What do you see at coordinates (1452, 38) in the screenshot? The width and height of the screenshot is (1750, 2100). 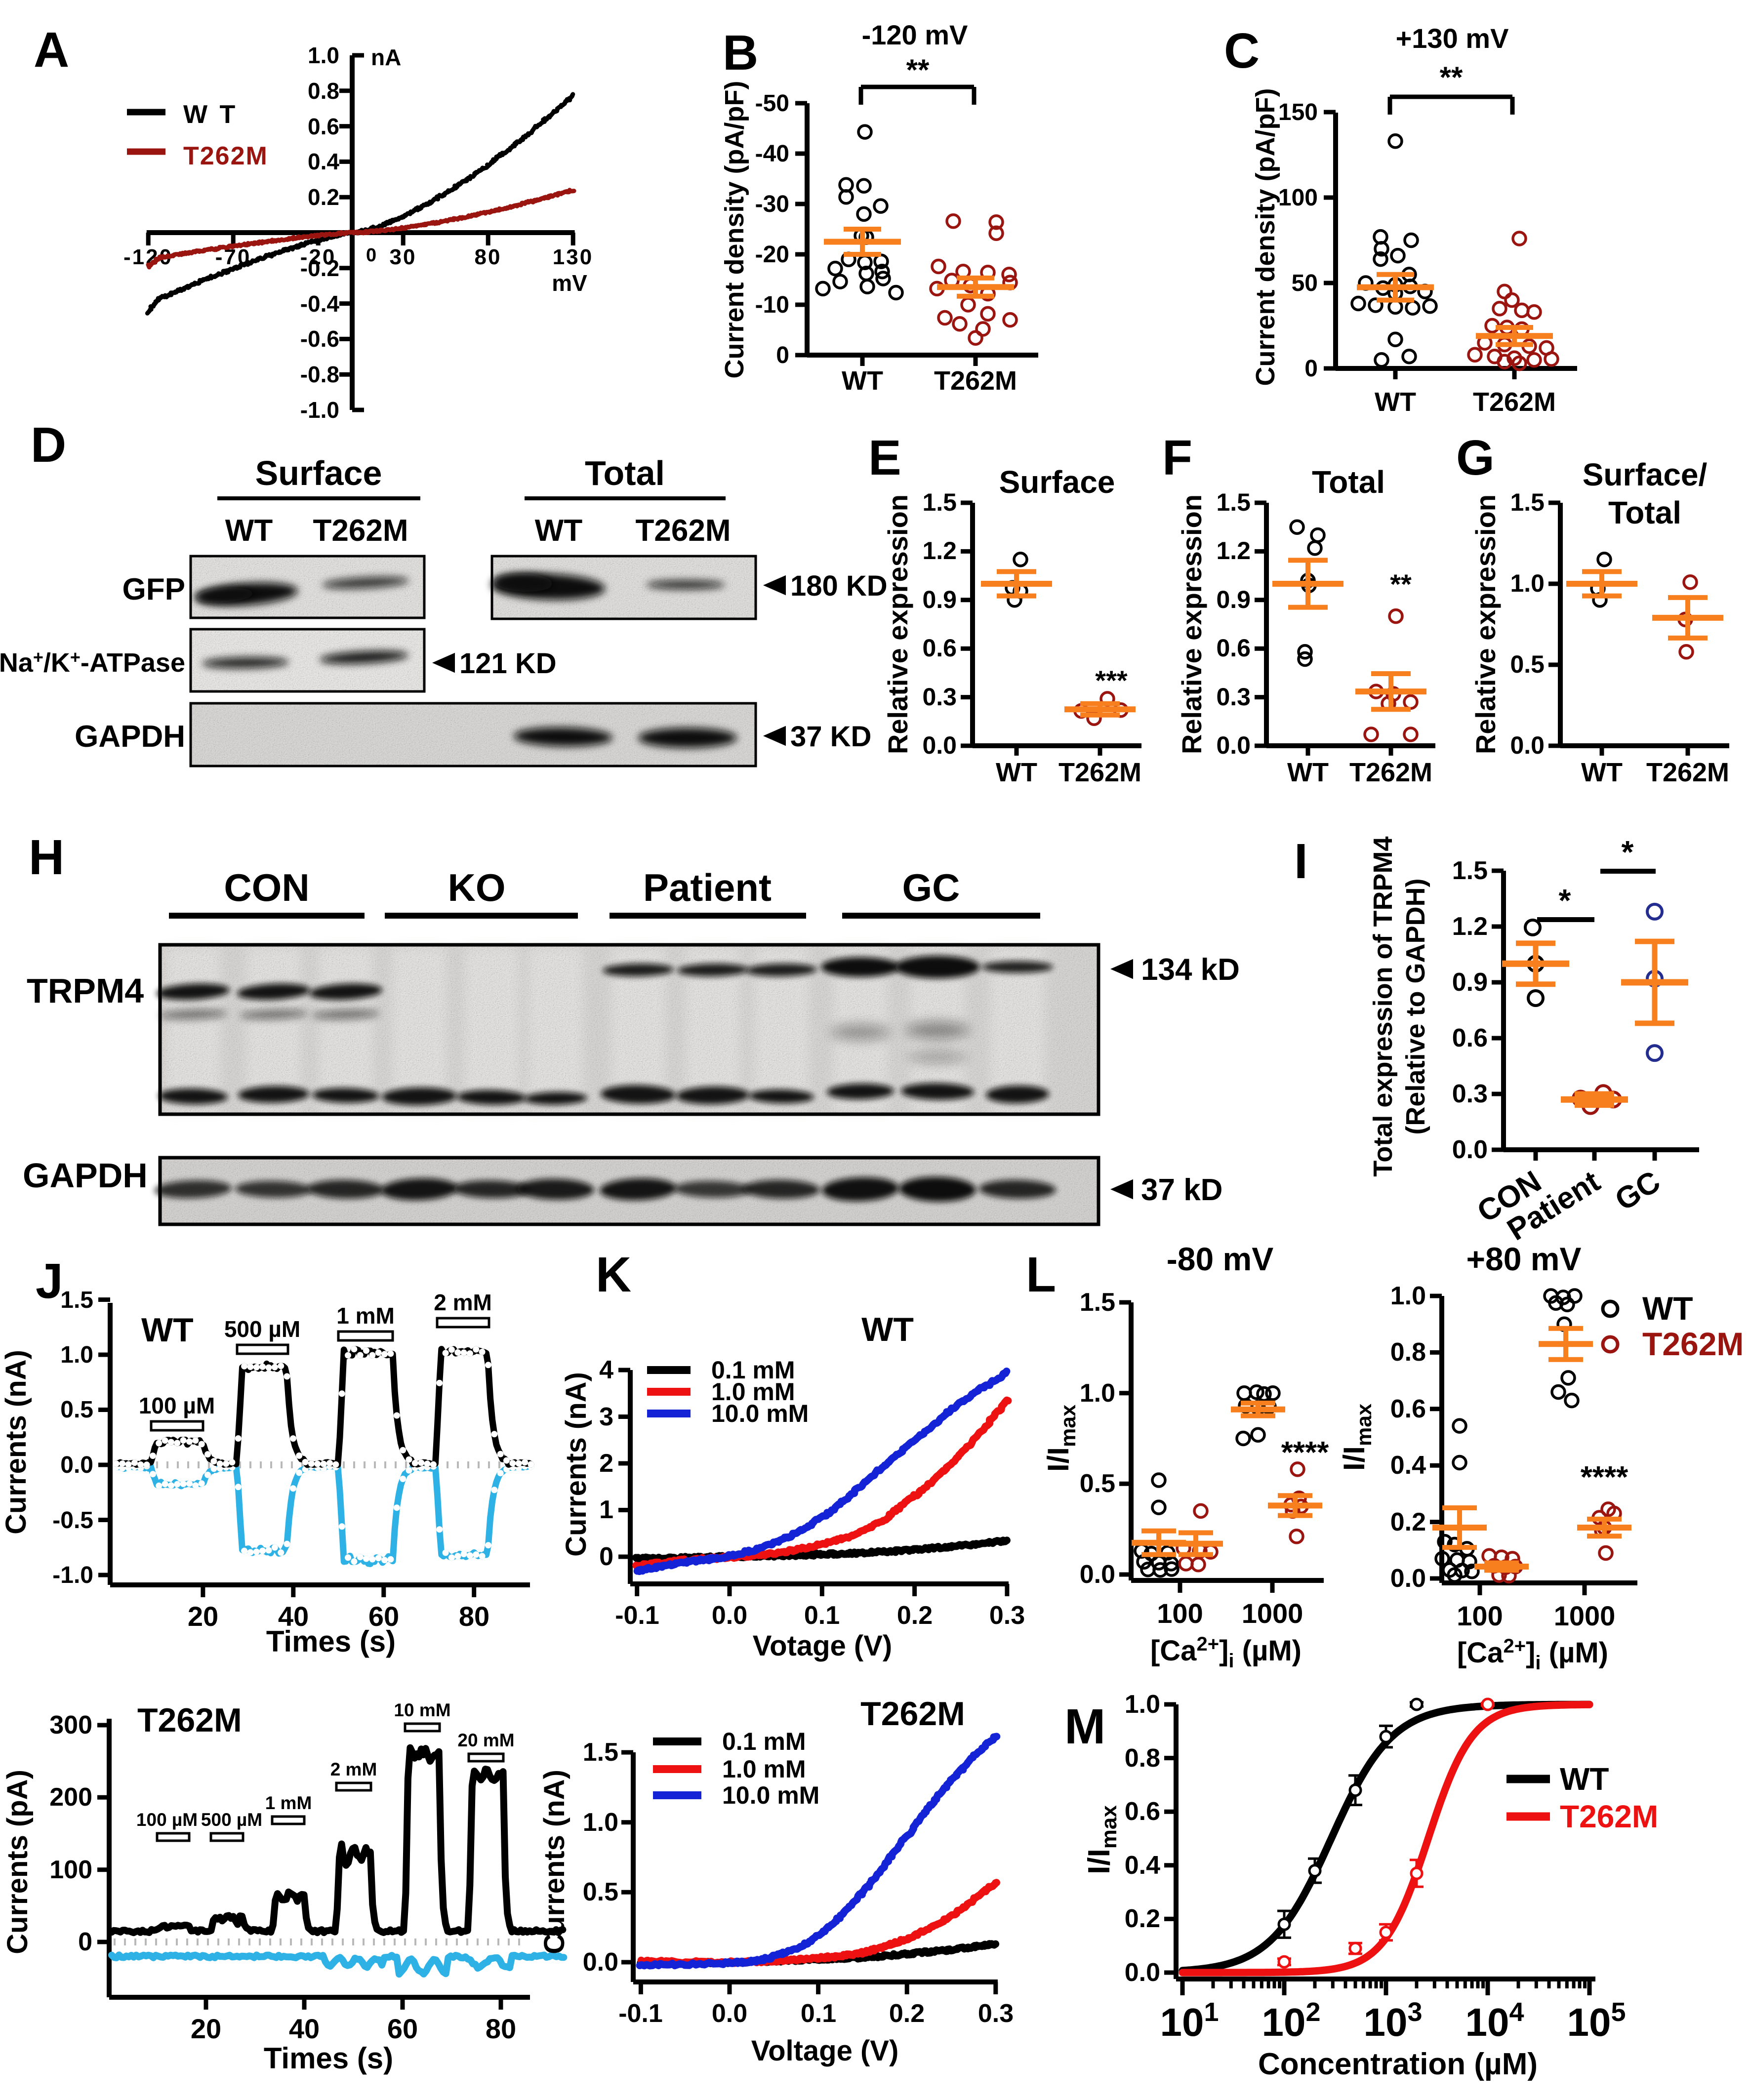 I see `svg-text: +130 mV` at bounding box center [1452, 38].